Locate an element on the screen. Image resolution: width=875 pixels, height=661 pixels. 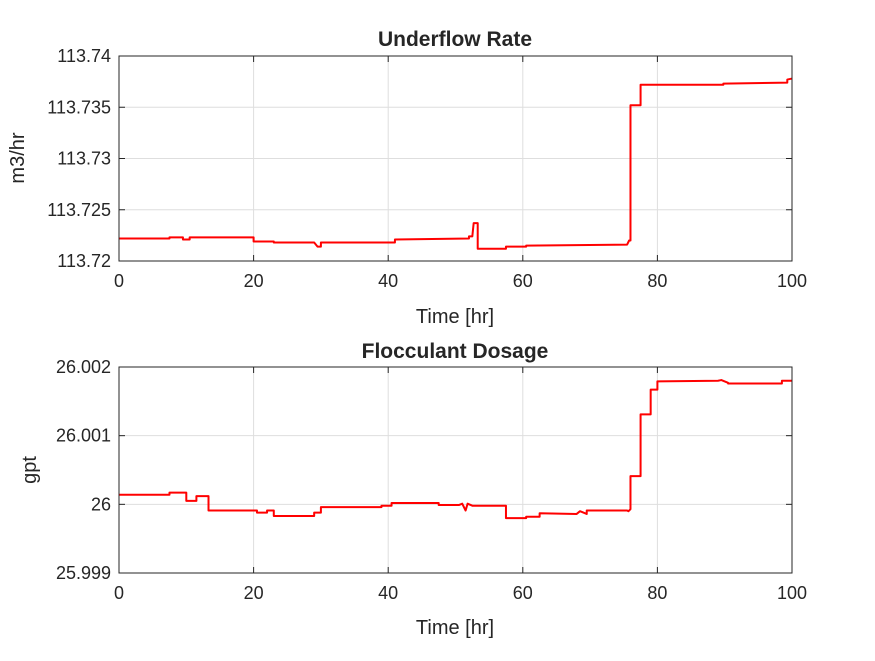
y-tick-label: 26 is located at coordinates (101, 504).